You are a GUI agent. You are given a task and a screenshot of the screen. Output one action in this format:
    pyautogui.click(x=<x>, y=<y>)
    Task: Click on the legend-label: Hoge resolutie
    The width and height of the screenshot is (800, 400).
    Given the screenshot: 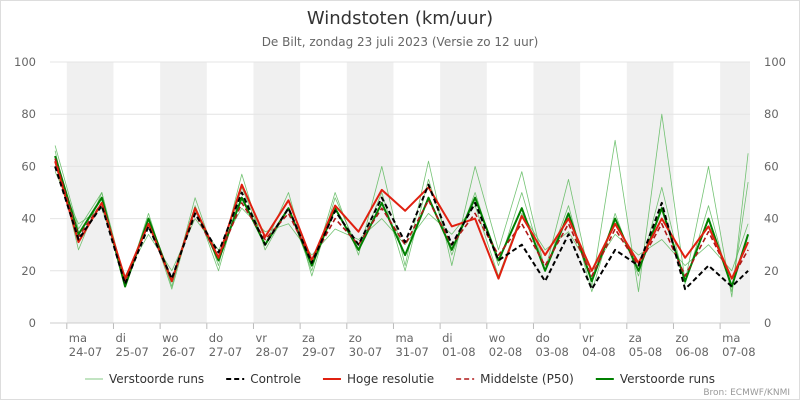 What is the action you would take?
    pyautogui.click(x=390, y=379)
    